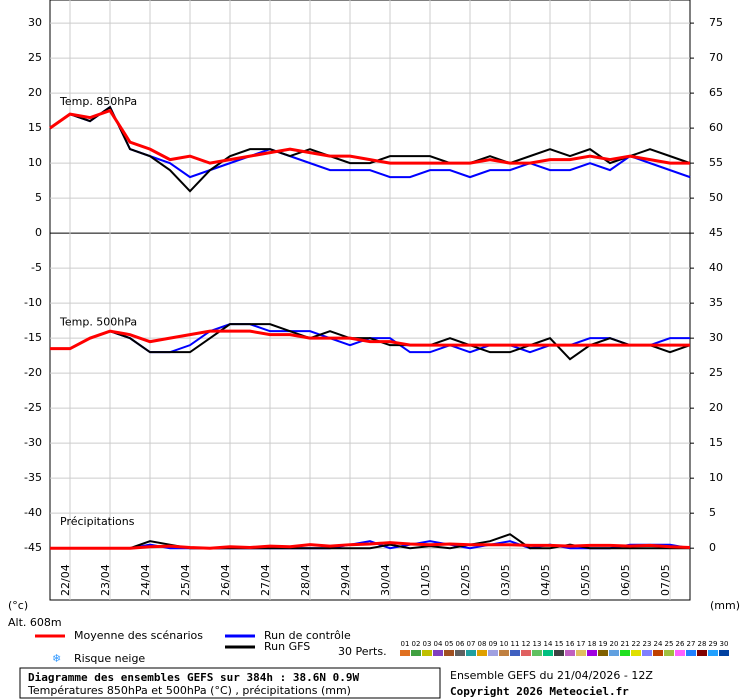 Image resolution: width=740 pixels, height=700 pixels. I want to click on y2-tick-label: 40, so click(716, 267).